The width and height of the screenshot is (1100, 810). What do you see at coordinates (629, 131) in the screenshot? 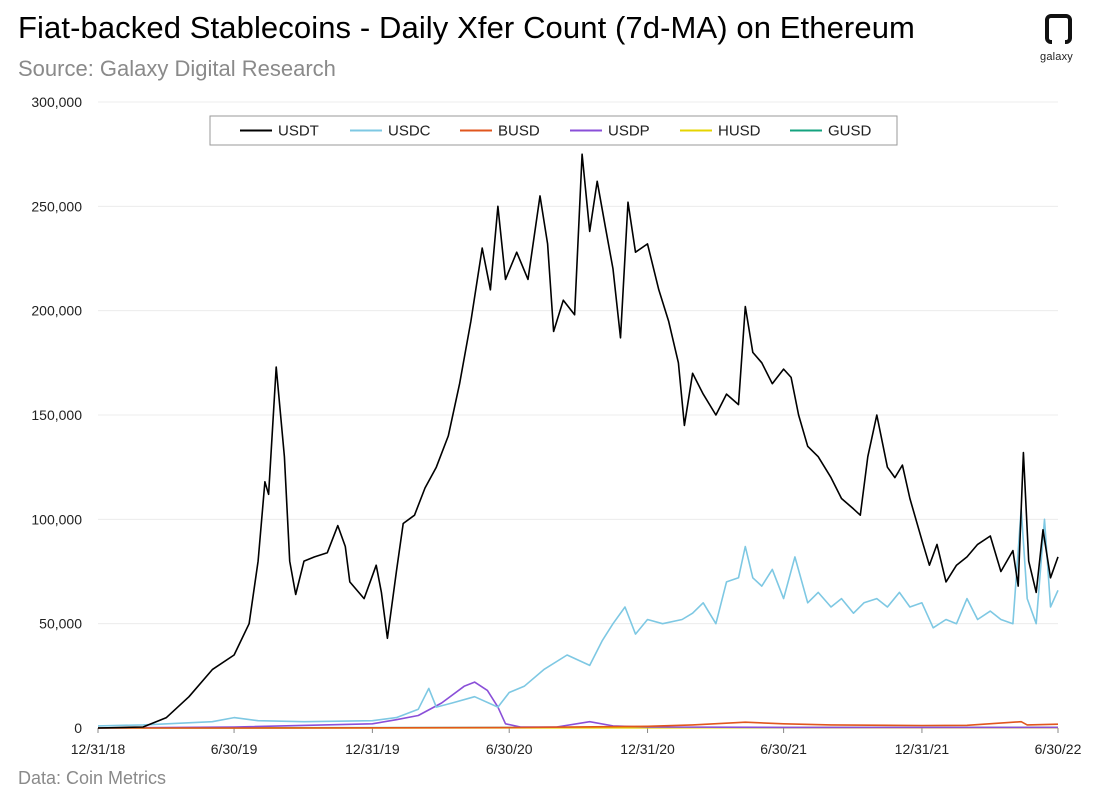
I see `legend-label-usdp: USDP` at bounding box center [629, 131].